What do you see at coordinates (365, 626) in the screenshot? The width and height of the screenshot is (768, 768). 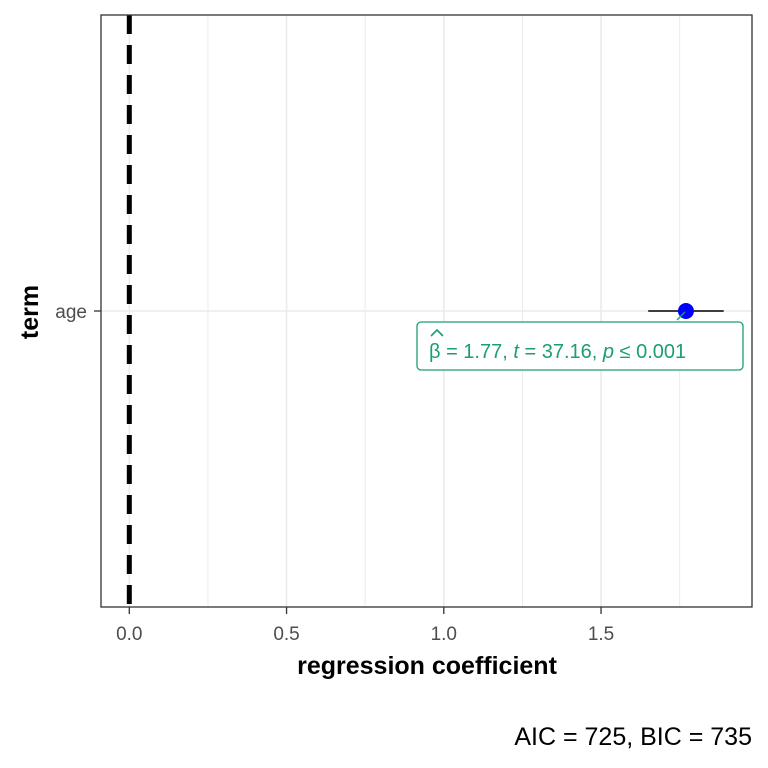 I see `x-axis: 0.0 0.5 1.0 1.5` at bounding box center [365, 626].